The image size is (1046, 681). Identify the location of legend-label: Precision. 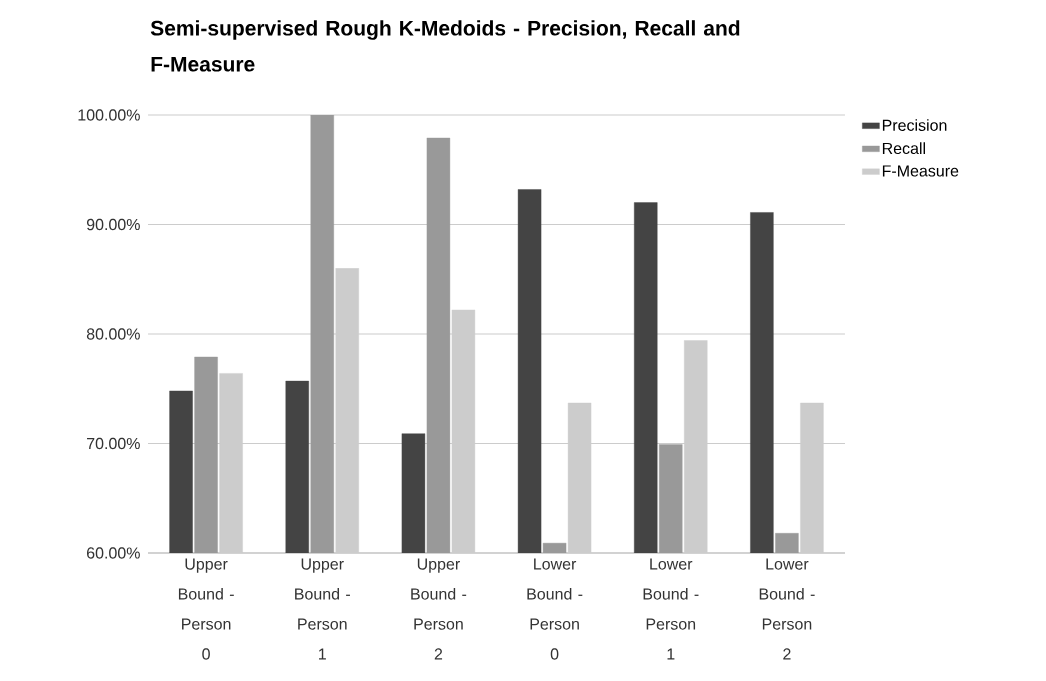
(914, 125).